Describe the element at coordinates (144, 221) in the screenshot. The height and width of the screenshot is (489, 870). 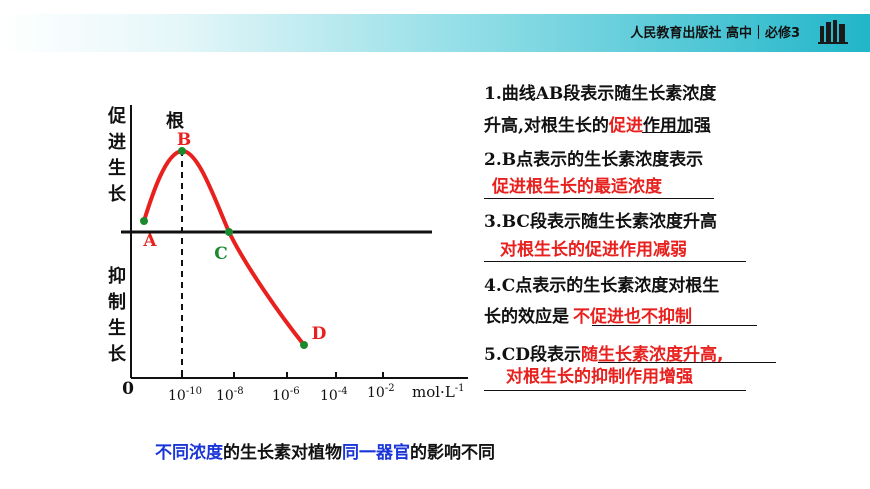
I see `point-a` at that location.